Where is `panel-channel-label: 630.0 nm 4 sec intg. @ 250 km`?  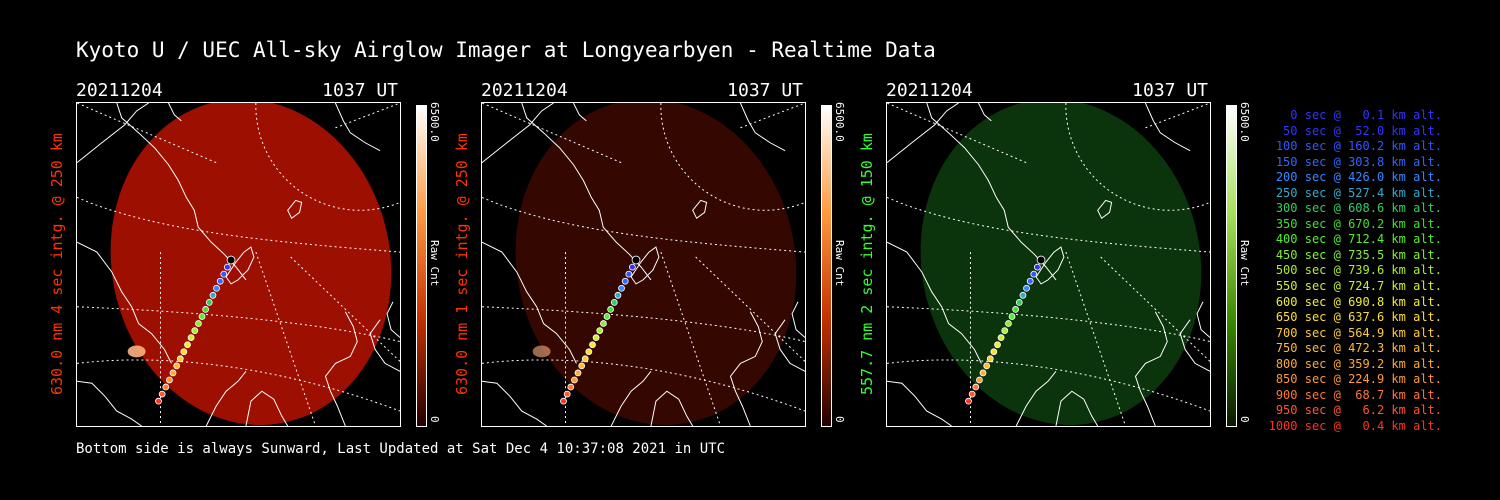 panel-channel-label: 630.0 nm 4 sec intg. @ 250 km is located at coordinates (57, 264).